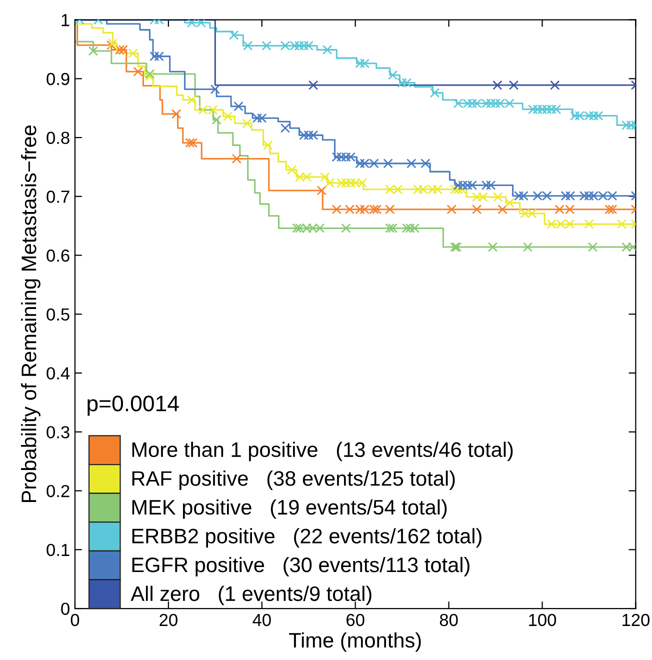 The height and width of the screenshot is (660, 652). Describe the element at coordinates (251, 596) in the screenshot. I see `legend-label: All zero (1 events/9 total)` at that location.